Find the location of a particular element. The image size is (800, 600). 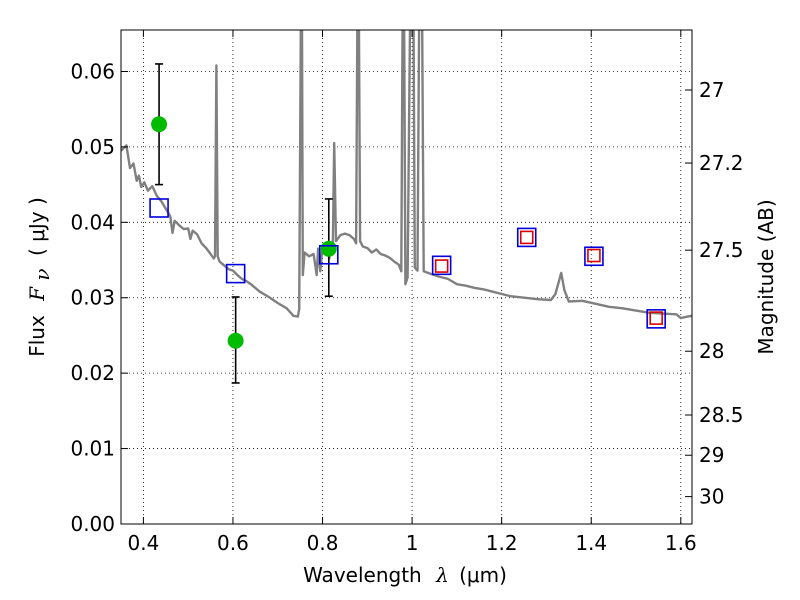

x-tick-label: 1.2 is located at coordinates (502, 543).